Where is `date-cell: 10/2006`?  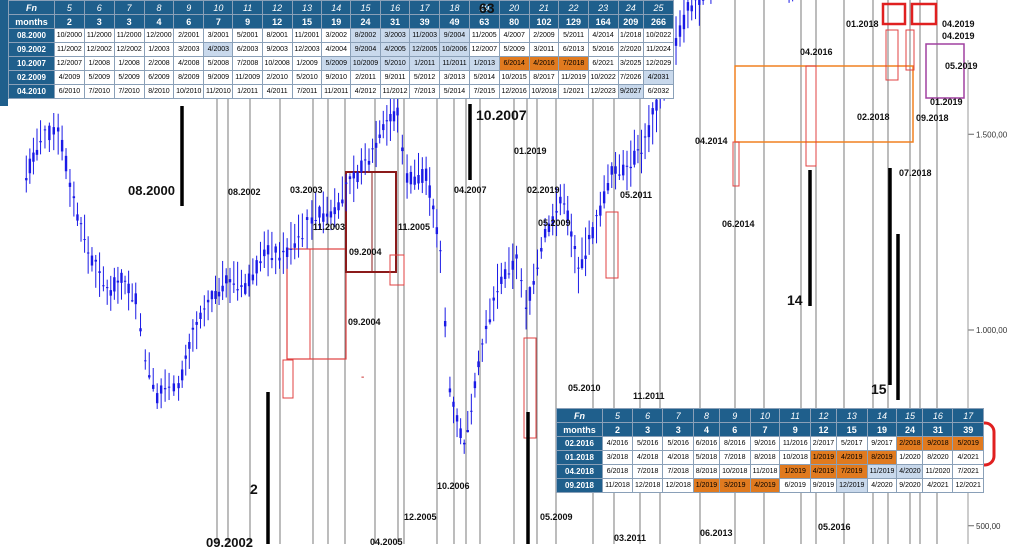 date-cell: 10/2006 is located at coordinates (455, 50).